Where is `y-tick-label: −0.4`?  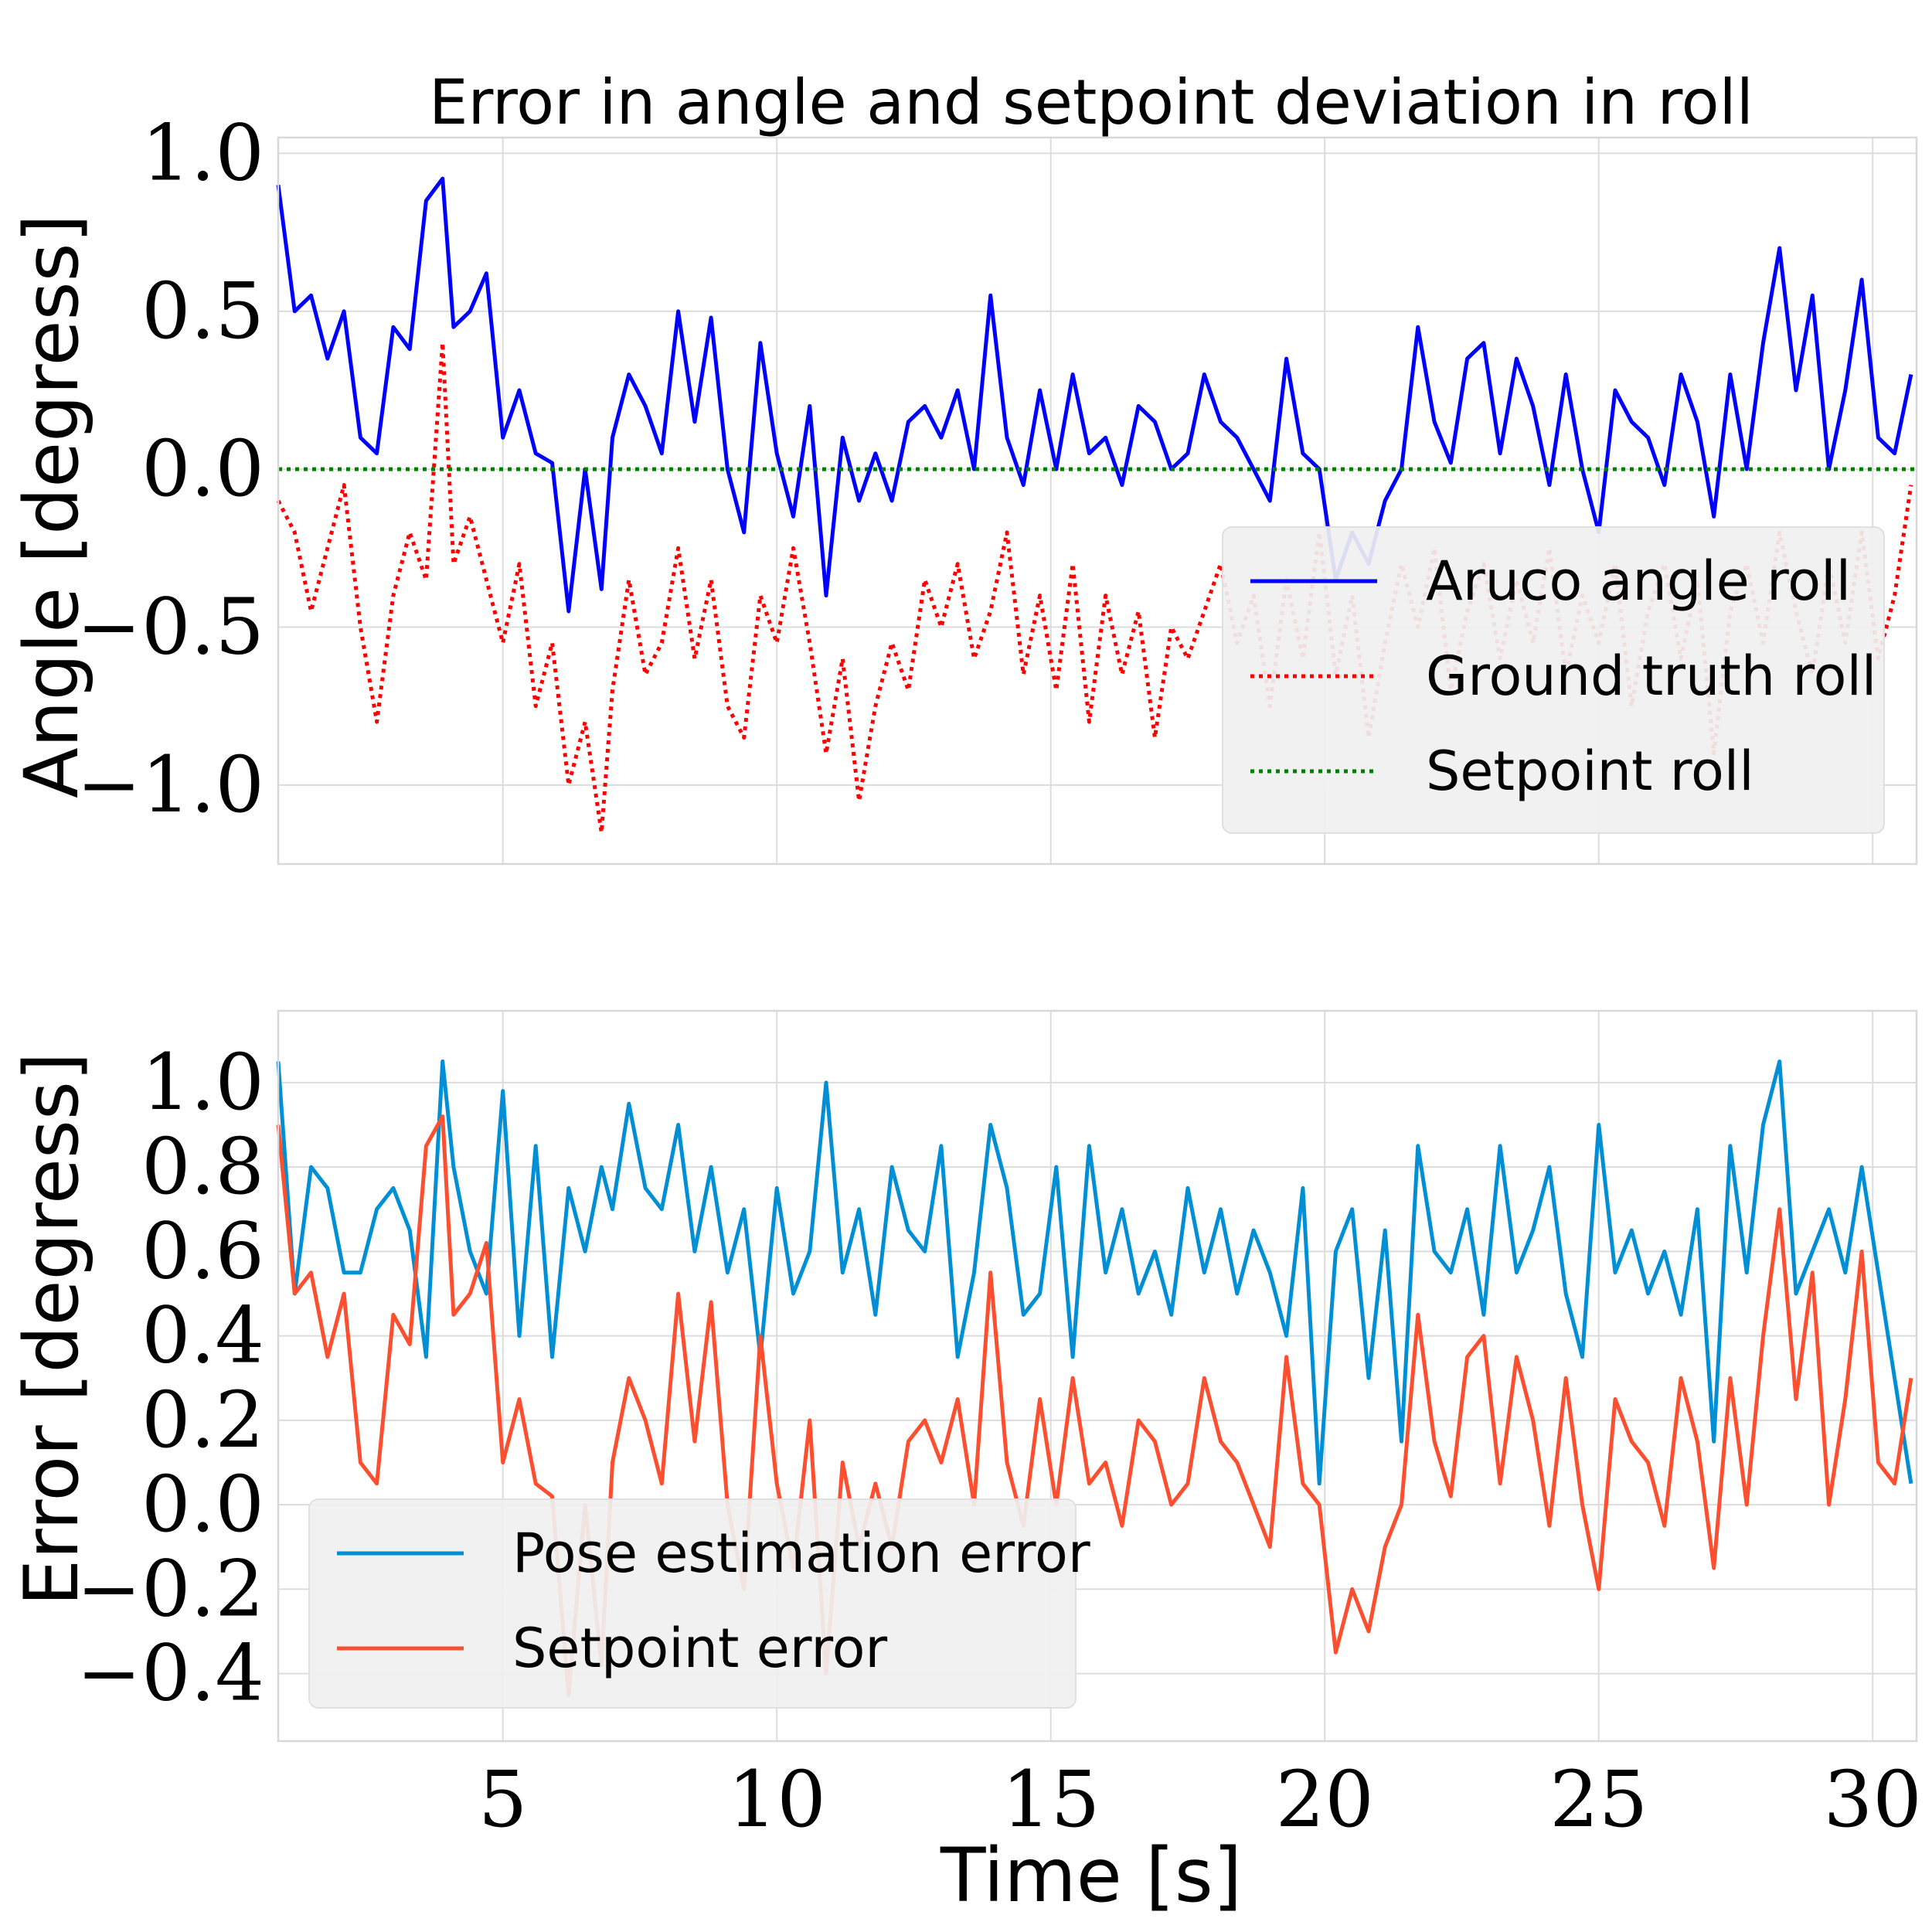
y-tick-label: −0.4 is located at coordinates (170, 1673).